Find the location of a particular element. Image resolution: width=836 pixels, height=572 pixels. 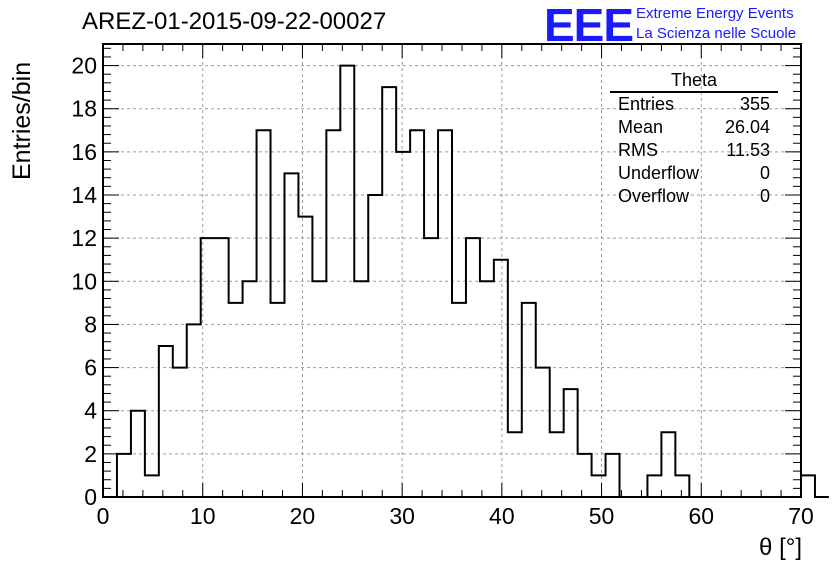

logo-line-2: La Scienza nelle Scuole is located at coordinates (716, 33).